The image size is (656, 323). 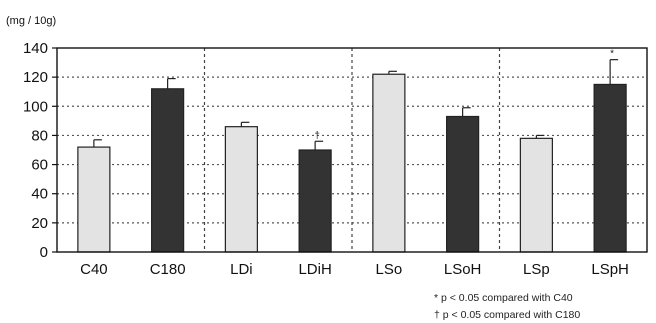 I want to click on y-tick-label: 120, so click(x=35, y=77).